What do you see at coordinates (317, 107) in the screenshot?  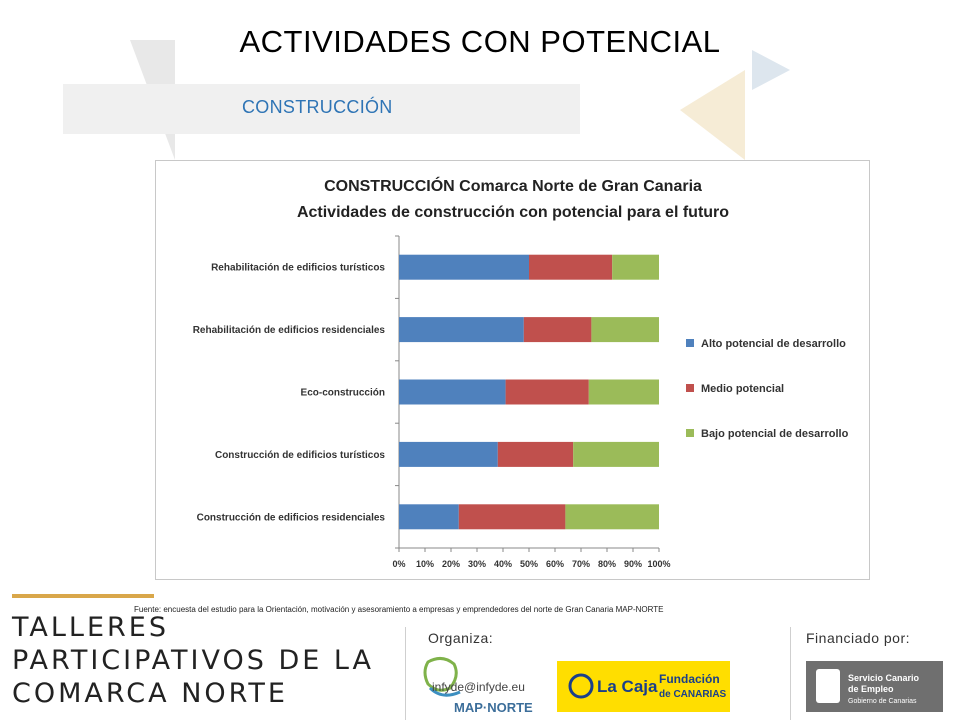 I see `section-label: CONSTRUCCIÓN` at bounding box center [317, 107].